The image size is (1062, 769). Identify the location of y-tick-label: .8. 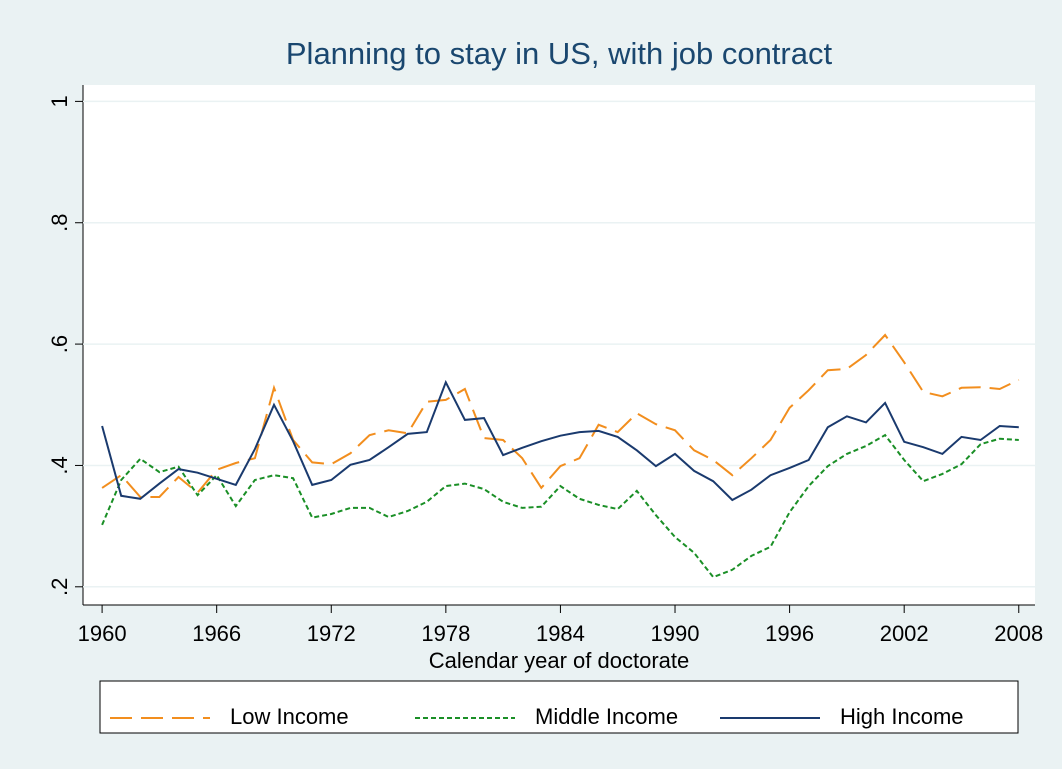
(59, 223).